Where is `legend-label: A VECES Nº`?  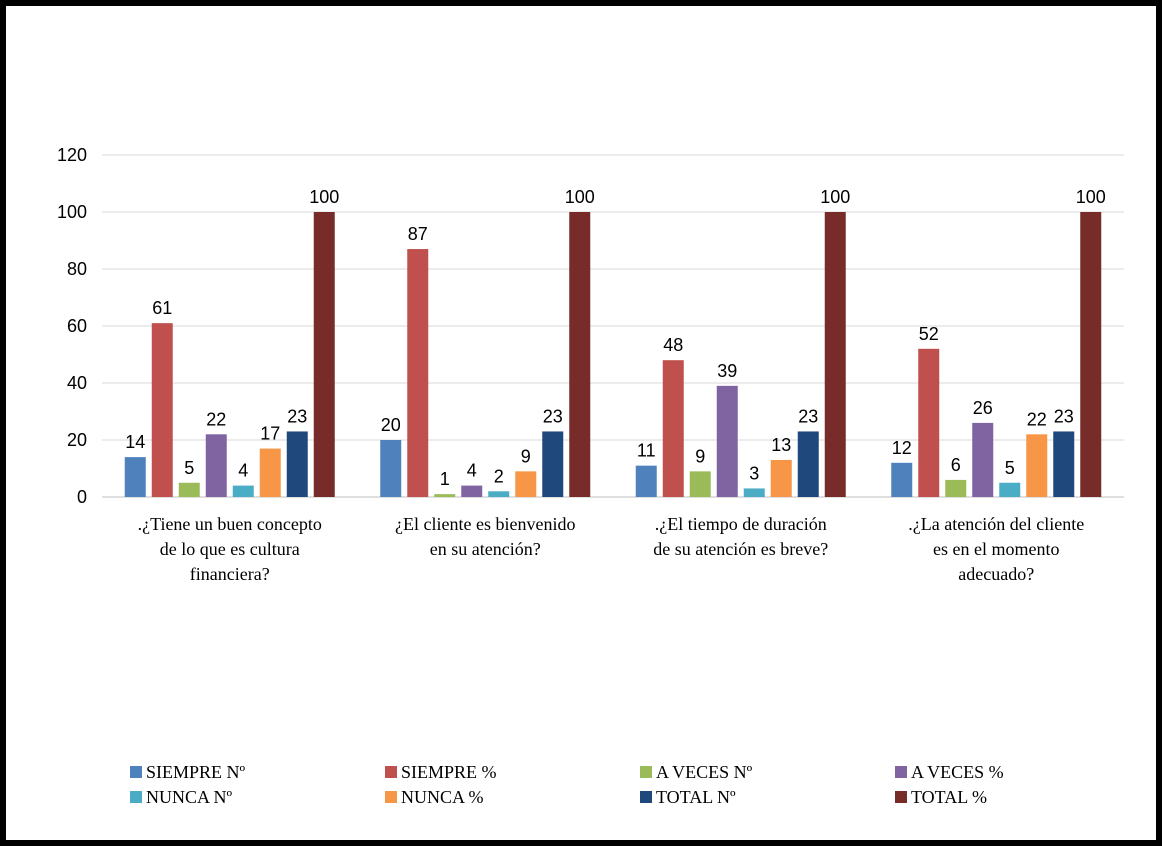 legend-label: A VECES Nº is located at coordinates (704, 772).